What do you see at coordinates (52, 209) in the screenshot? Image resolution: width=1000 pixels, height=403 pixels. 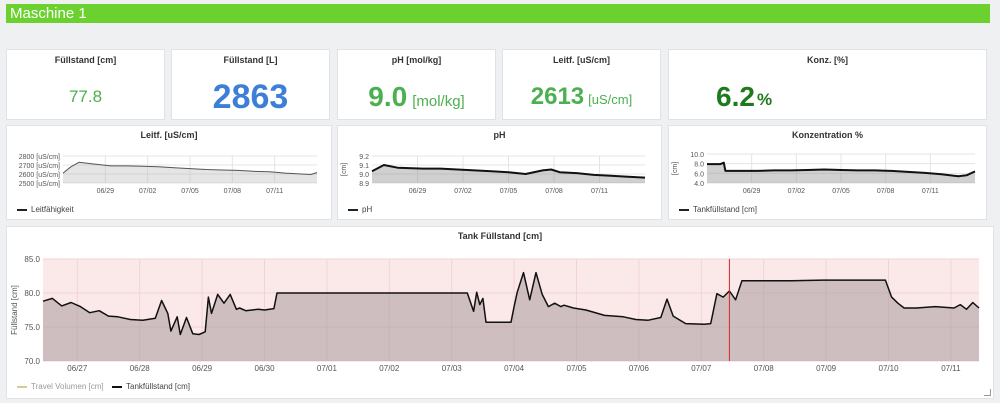 I see `legend-label: Leitfähigkeit` at bounding box center [52, 209].